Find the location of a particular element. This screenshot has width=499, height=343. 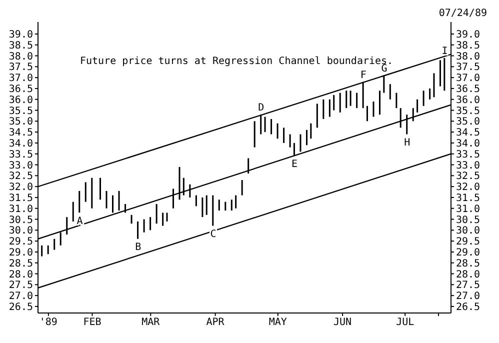

y2-tick-label: 26.5 is located at coordinates (468, 308).